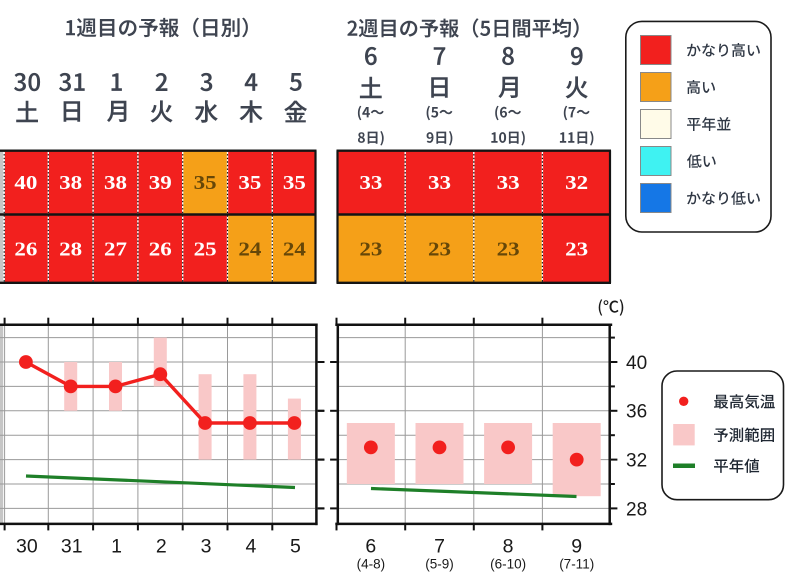 This screenshot has width=800, height=585. What do you see at coordinates (72, 547) in the screenshot?
I see `svg-text: 31` at bounding box center [72, 547].